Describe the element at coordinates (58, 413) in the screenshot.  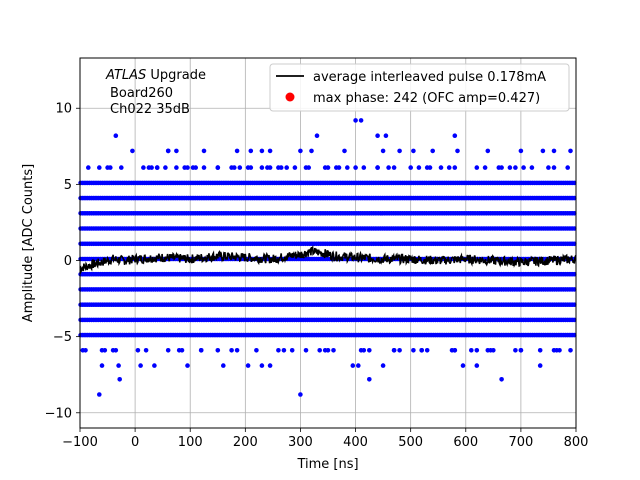
I see `y-tick-label: −10` at that location.